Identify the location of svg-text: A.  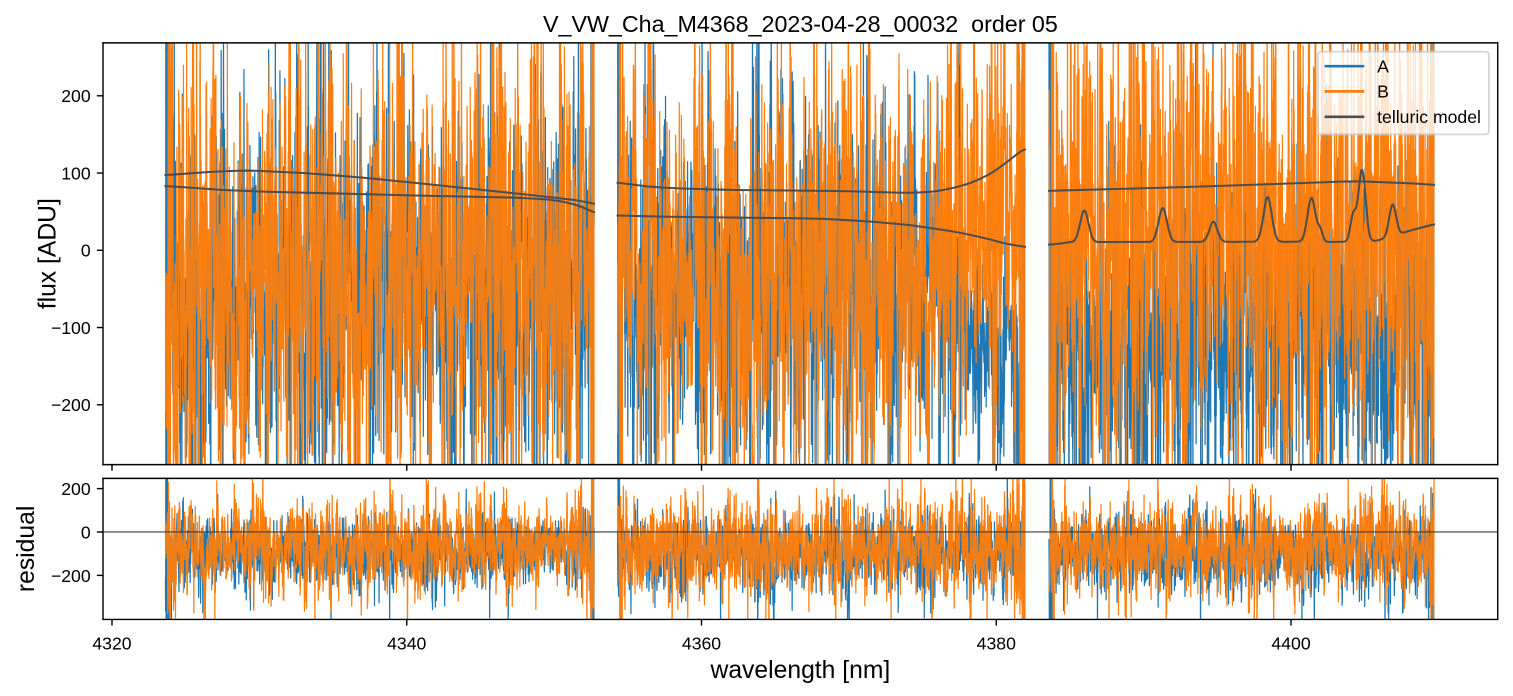
(1383, 66).